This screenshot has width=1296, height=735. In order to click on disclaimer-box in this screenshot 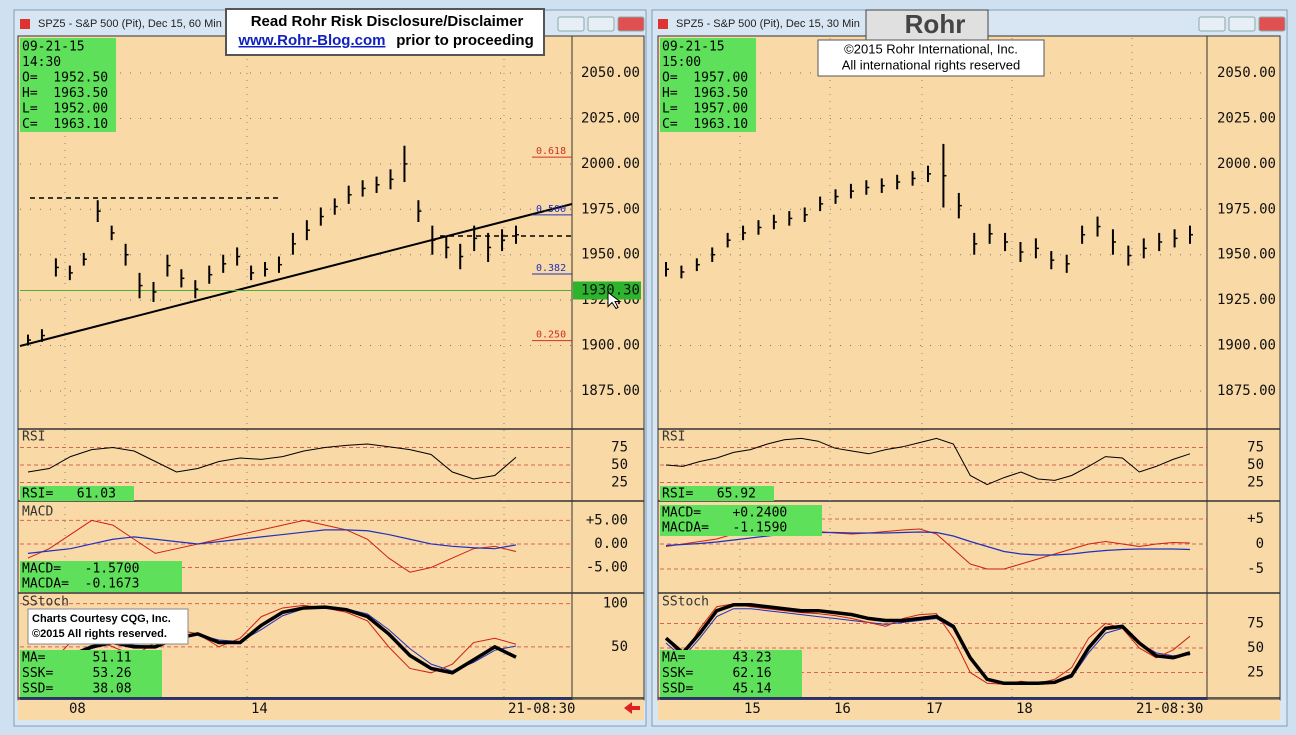, I will do `click(385, 32)`.